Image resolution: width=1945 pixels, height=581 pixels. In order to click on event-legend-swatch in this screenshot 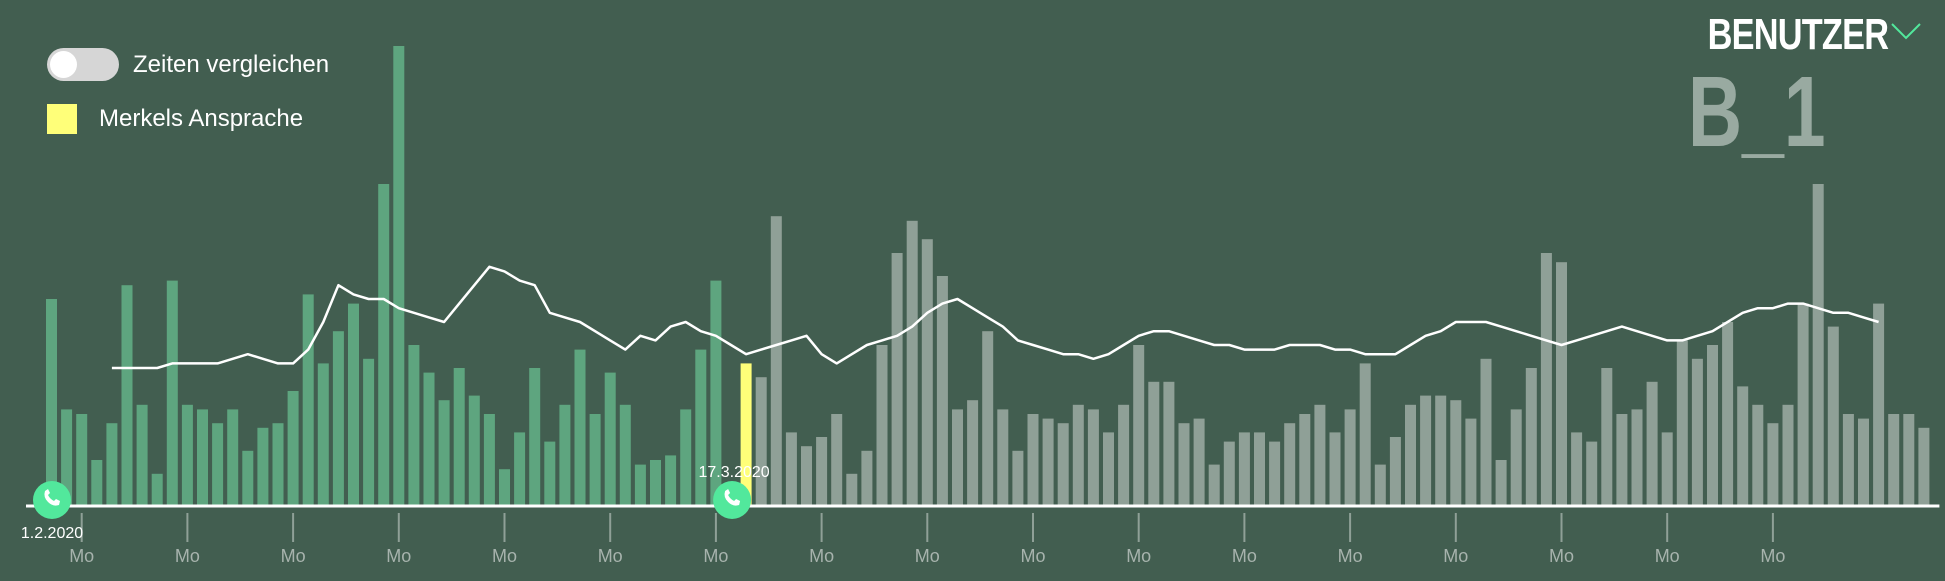, I will do `click(62, 119)`.